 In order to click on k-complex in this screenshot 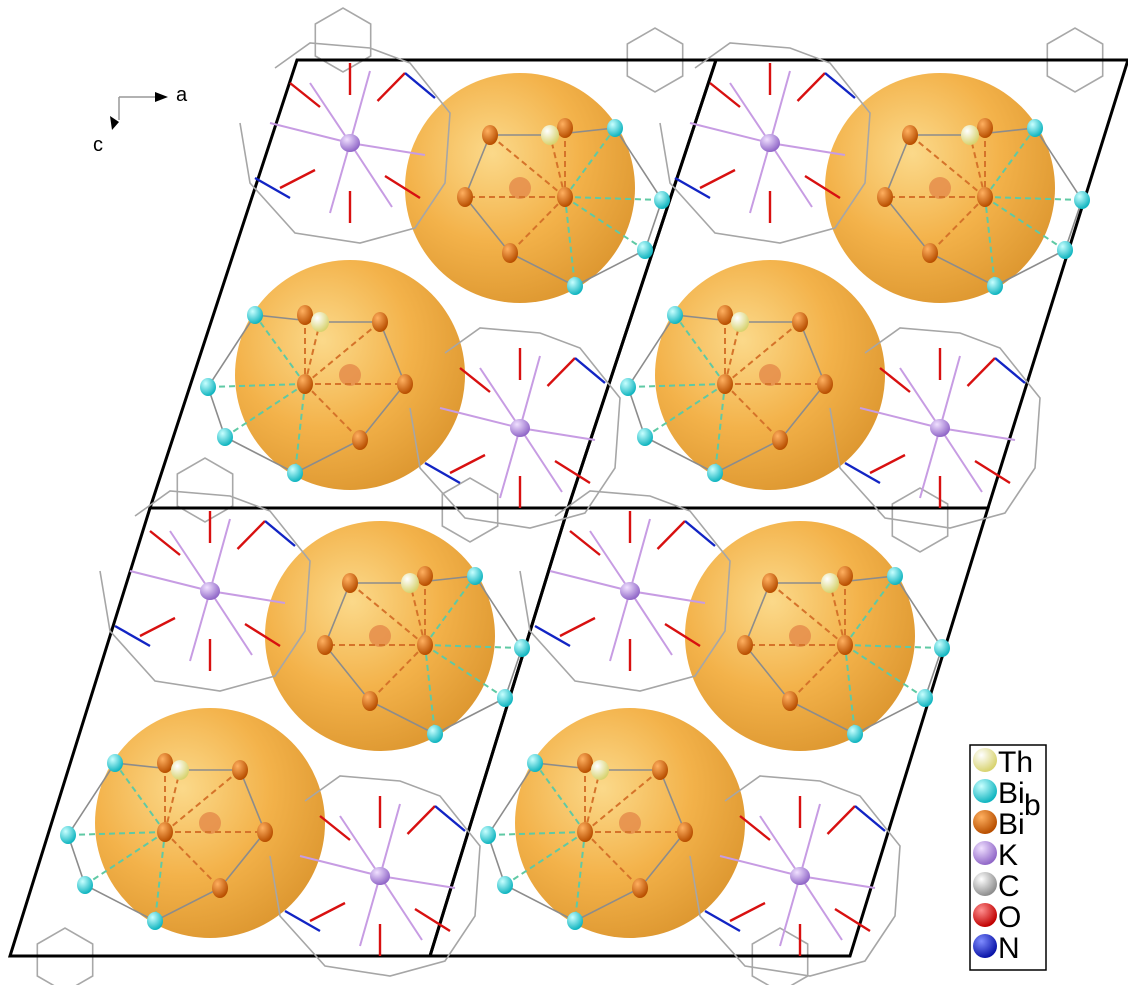, I will do `click(765, 143)`.